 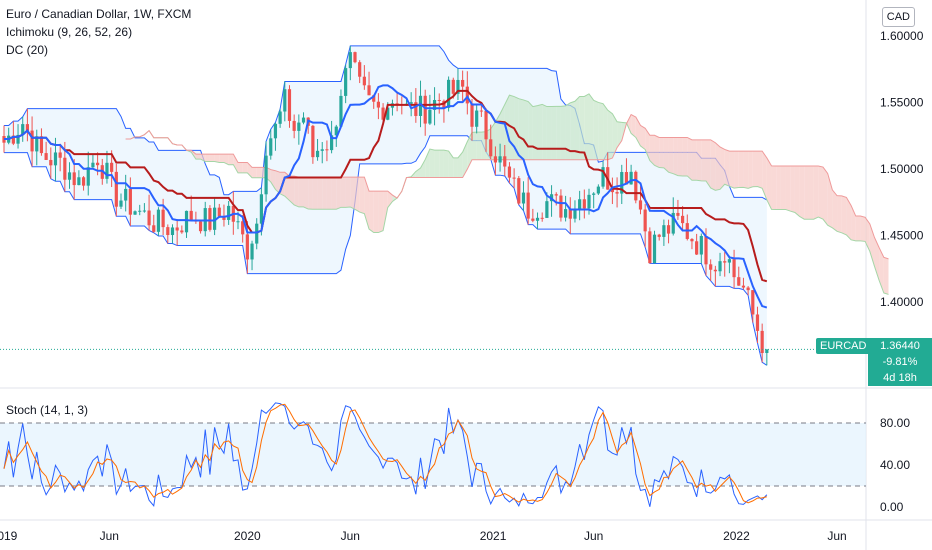 I want to click on price-tick-label: 1.45000, so click(x=902, y=236).